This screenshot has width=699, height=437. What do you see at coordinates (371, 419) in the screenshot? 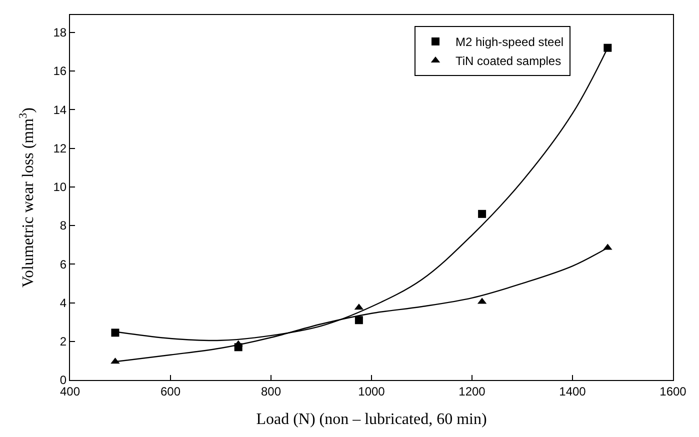
I see `x-axis-title: Load (N) (non – lubricated, 60 min)` at bounding box center [371, 419].